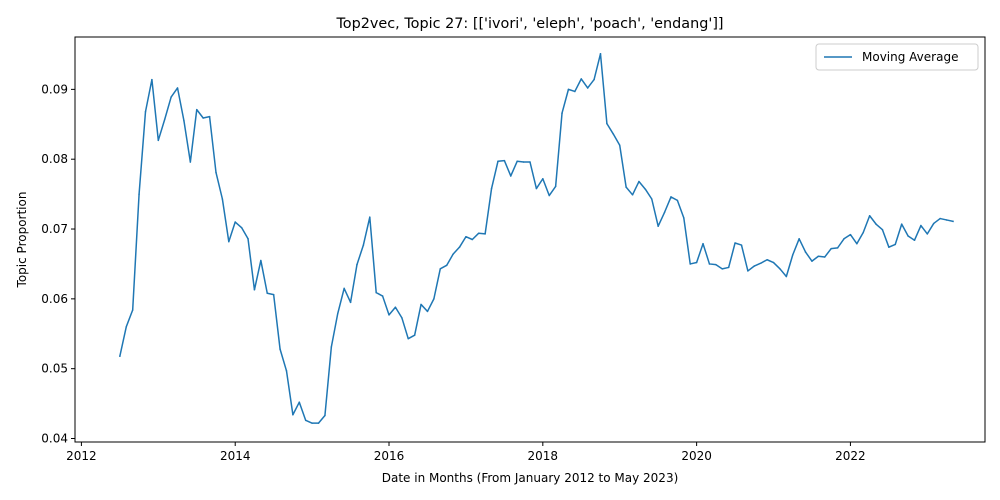 This screenshot has height=500, width=1000. I want to click on y-tick-label: 0.08, so click(54, 159).